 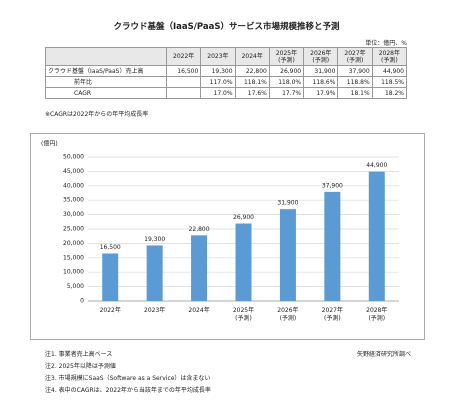 I want to click on cell: 118.0%, so click(x=286, y=82).